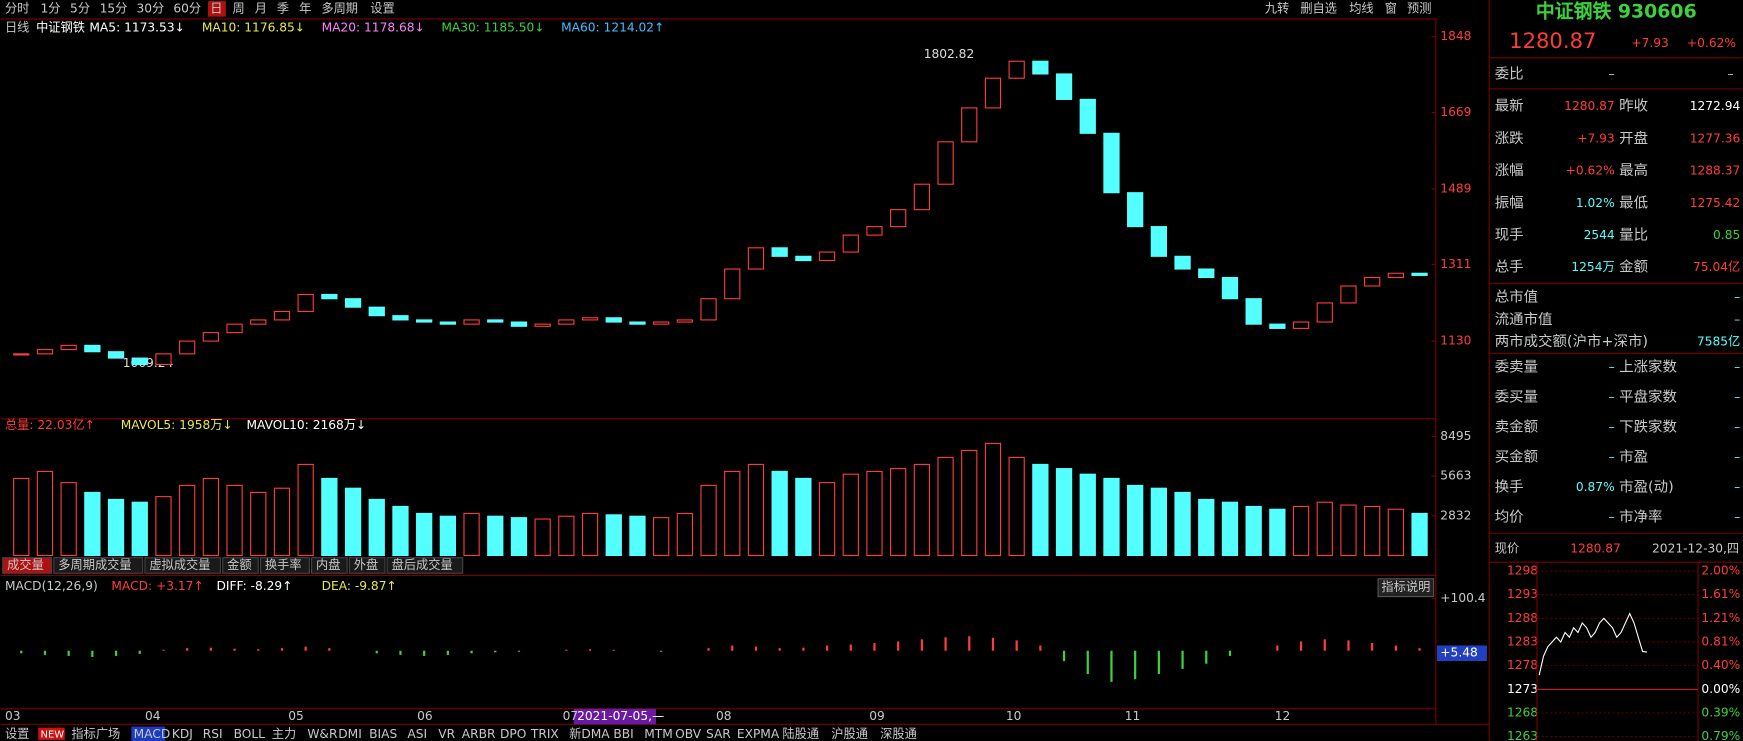  I want to click on period-button: 季, so click(283, 8).